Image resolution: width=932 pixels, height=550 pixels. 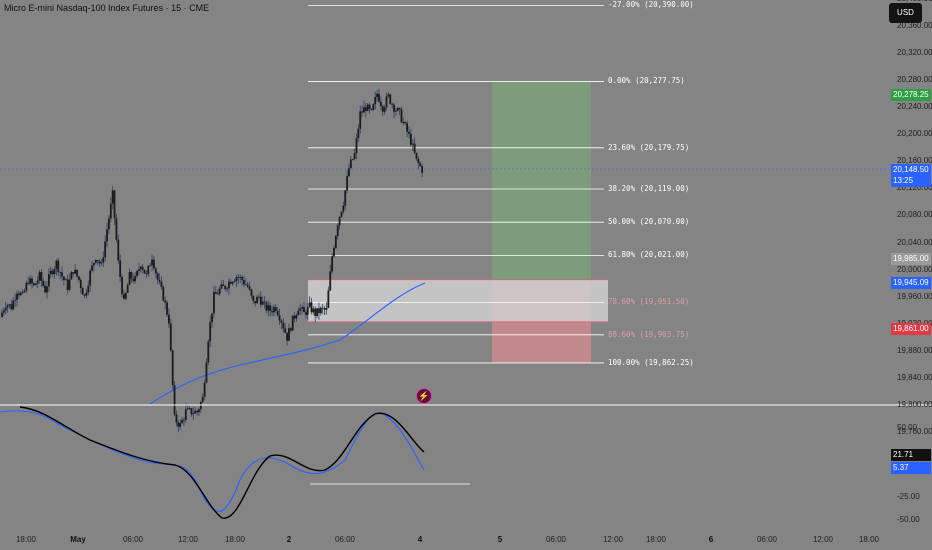 What do you see at coordinates (424, 396) in the screenshot?
I see `event-icon: ⚡` at bounding box center [424, 396].